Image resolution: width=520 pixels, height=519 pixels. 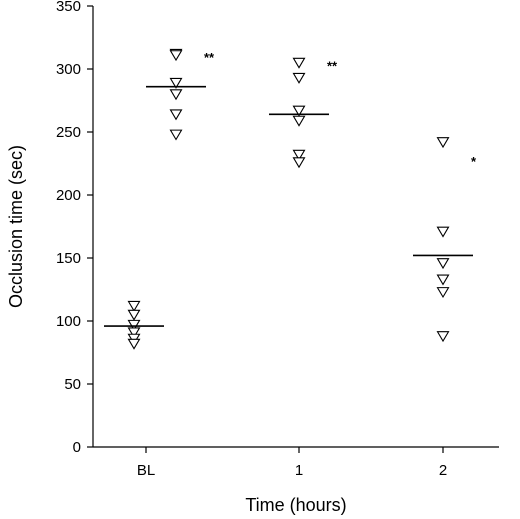 What do you see at coordinates (68, 7) in the screenshot?
I see `y-tick-label: 350` at bounding box center [68, 7].